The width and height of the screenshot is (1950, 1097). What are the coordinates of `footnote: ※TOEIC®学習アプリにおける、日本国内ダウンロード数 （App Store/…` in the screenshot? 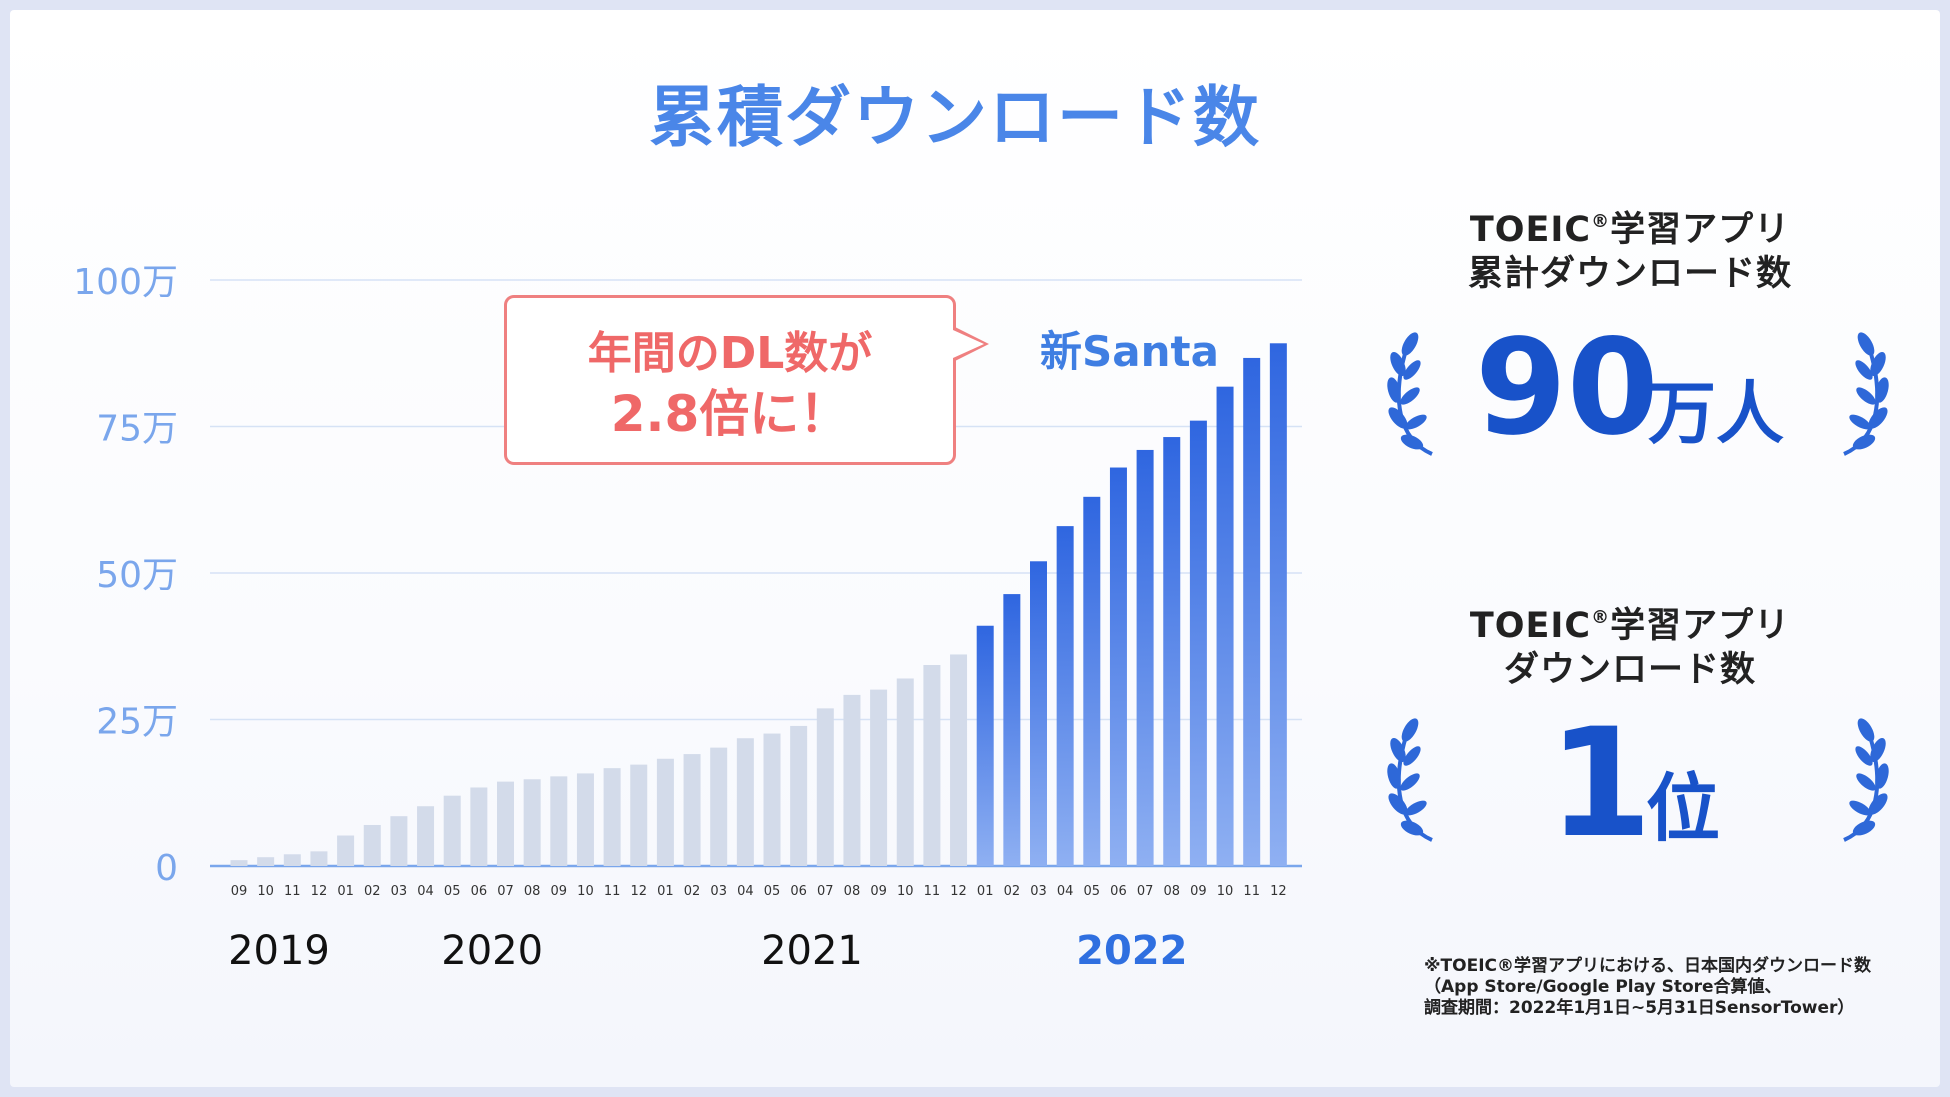 It's located at (1647, 987).